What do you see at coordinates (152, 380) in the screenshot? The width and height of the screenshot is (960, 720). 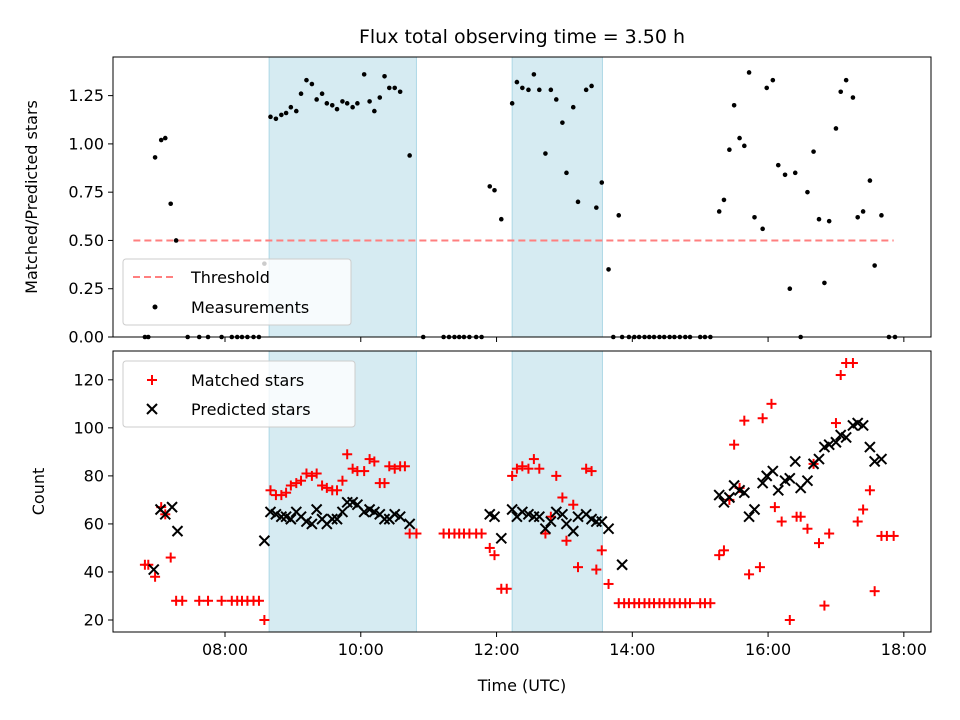 I see `legend-matched-swatch` at bounding box center [152, 380].